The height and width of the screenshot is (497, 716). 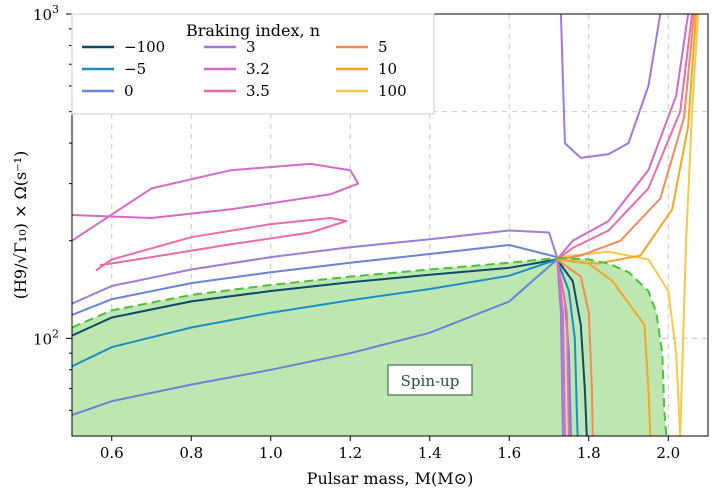 I want to click on legend-label: 3, so click(x=251, y=47).